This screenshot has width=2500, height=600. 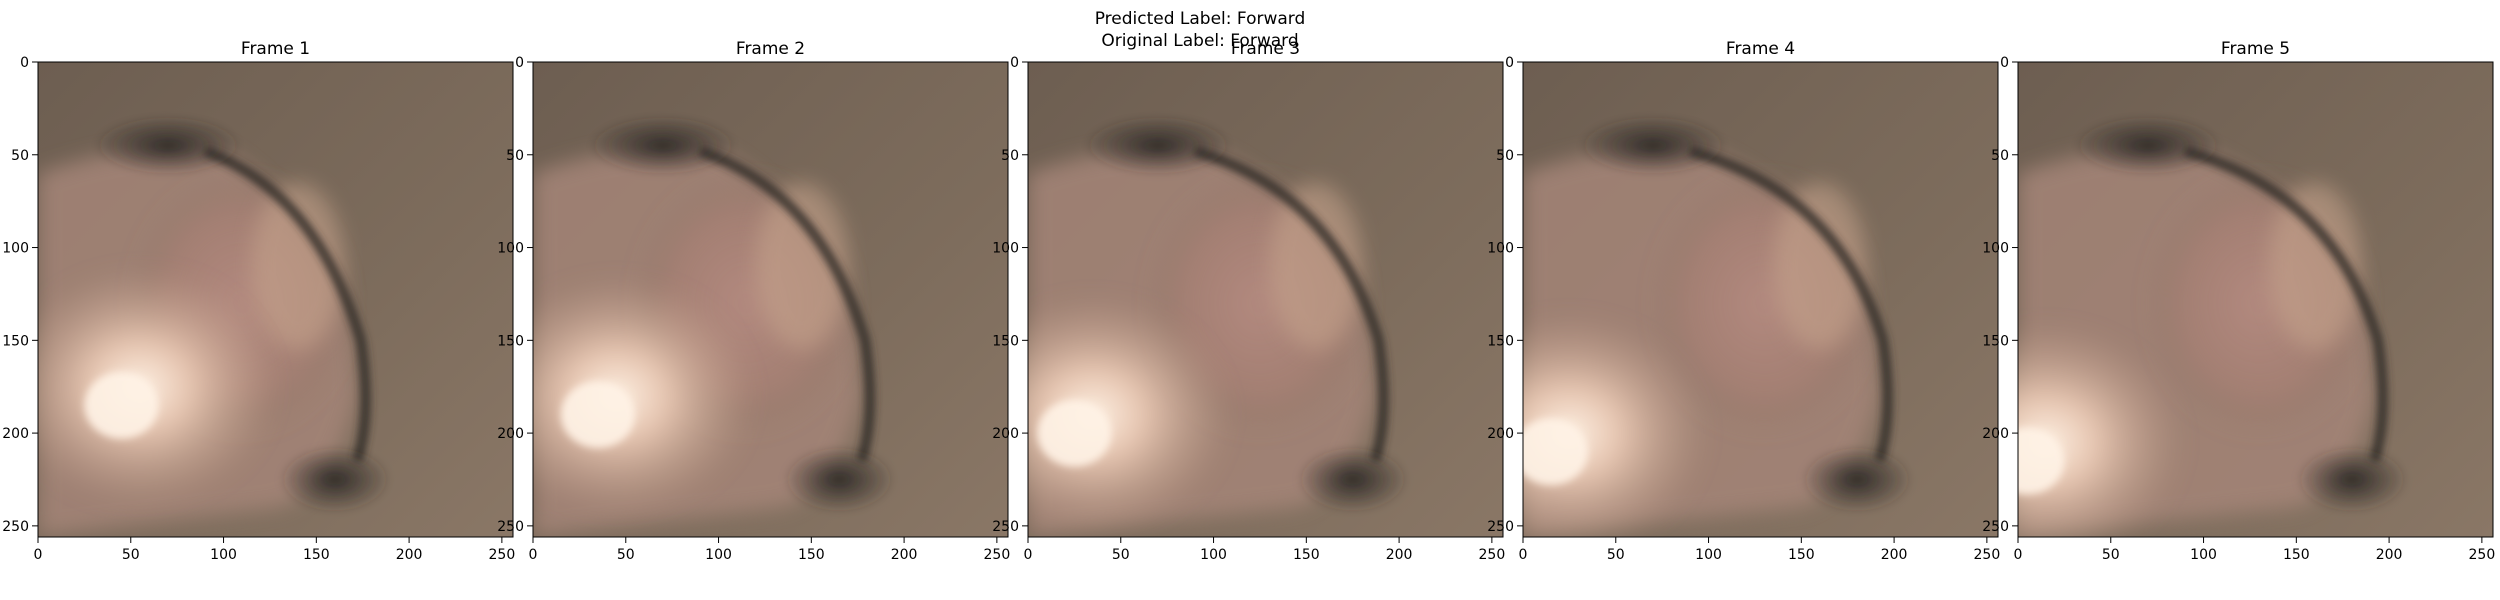 I want to click on frame-title: Frame 4, so click(x=1760, y=49).